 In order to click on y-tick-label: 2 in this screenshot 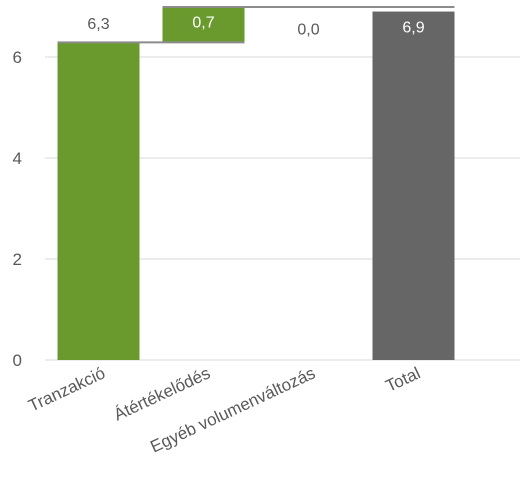, I will do `click(17, 259)`.